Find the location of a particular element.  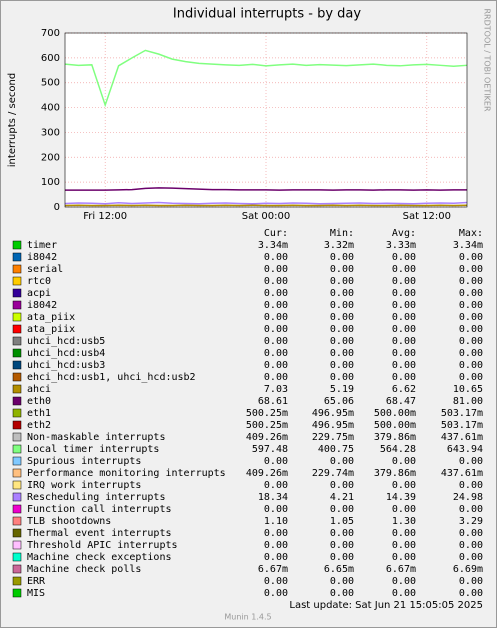

legend-value: 437.61m is located at coordinates (462, 473).